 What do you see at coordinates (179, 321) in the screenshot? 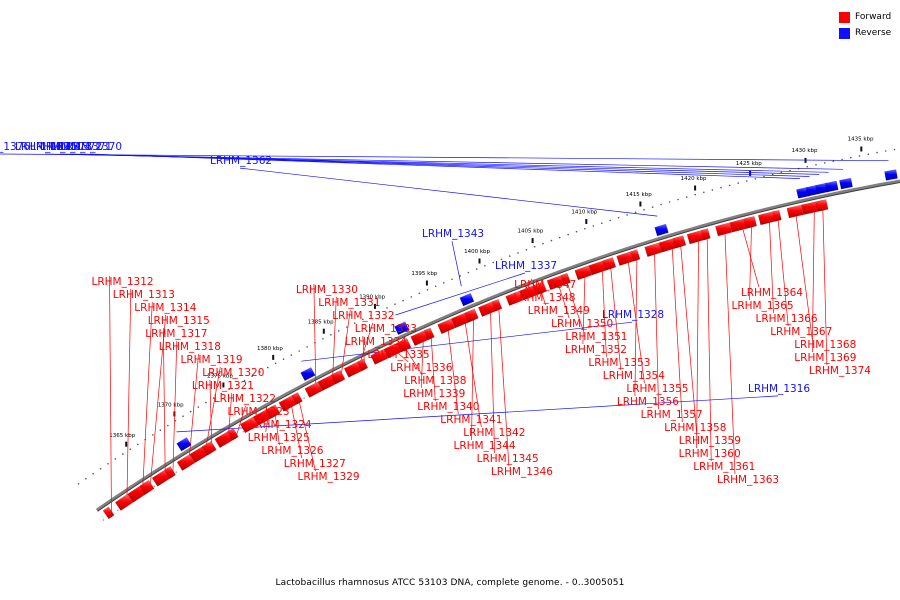
I see `gene-label-forward: LRHM_1315` at bounding box center [179, 321].